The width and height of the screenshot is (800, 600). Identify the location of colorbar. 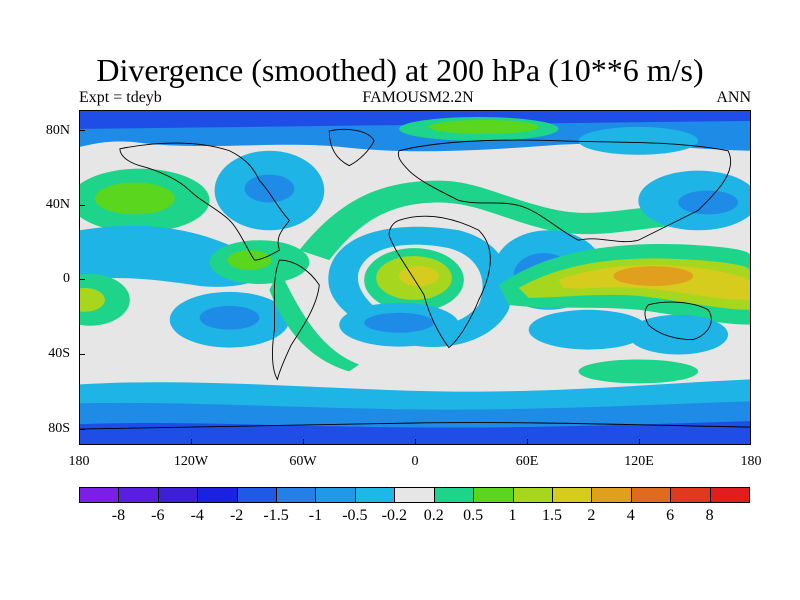
(414, 495).